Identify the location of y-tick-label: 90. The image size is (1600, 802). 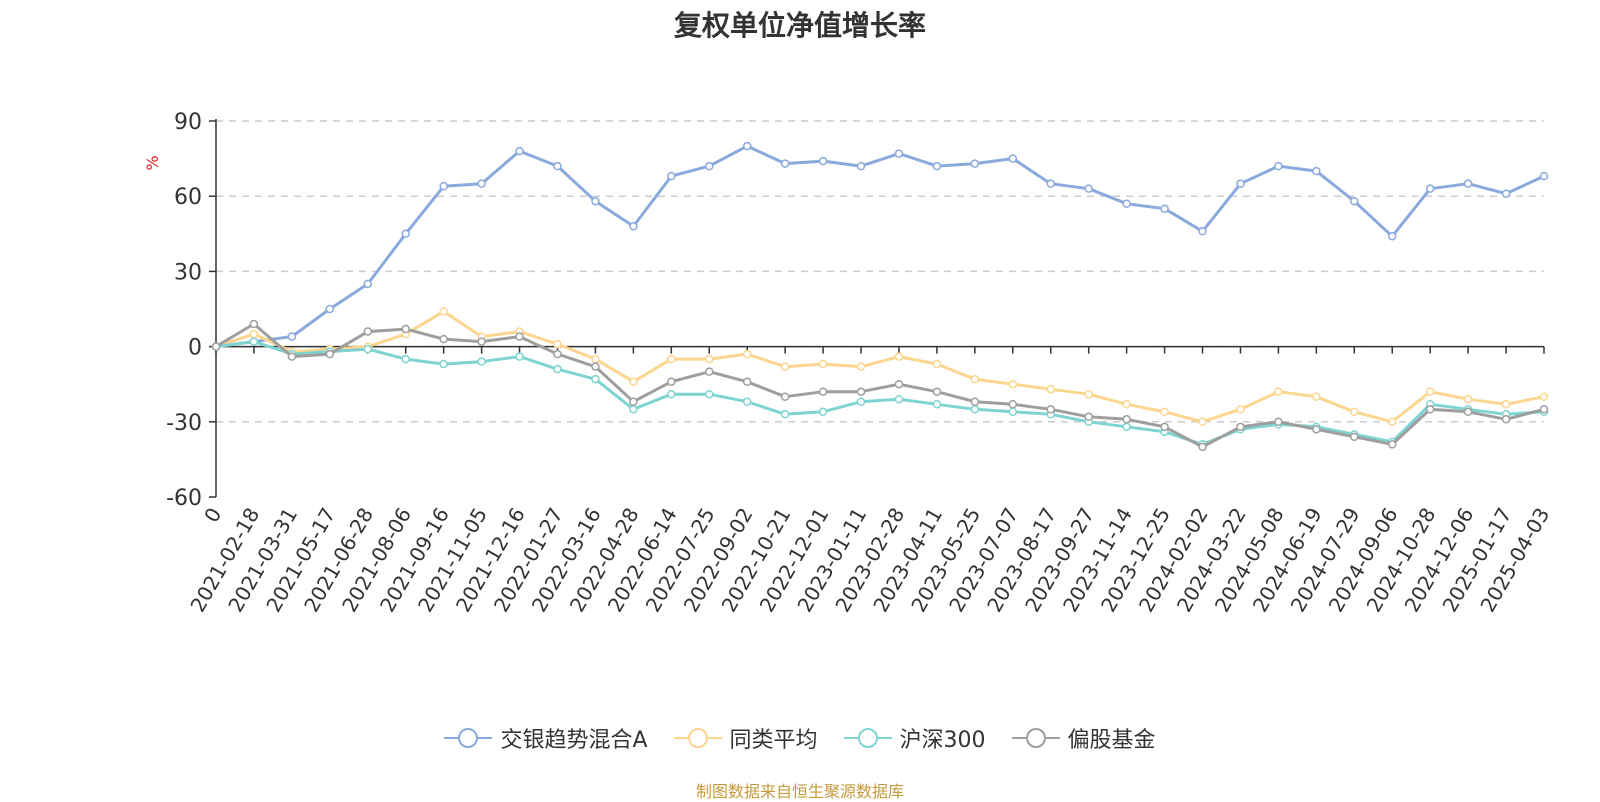
(188, 122).